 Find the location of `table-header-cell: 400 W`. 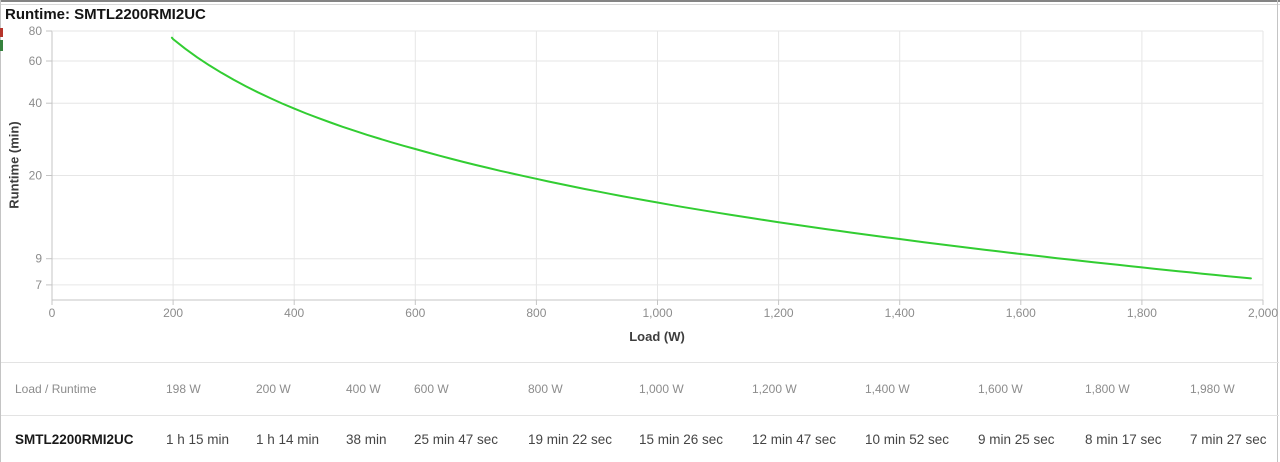

table-header-cell: 400 W is located at coordinates (366, 389).